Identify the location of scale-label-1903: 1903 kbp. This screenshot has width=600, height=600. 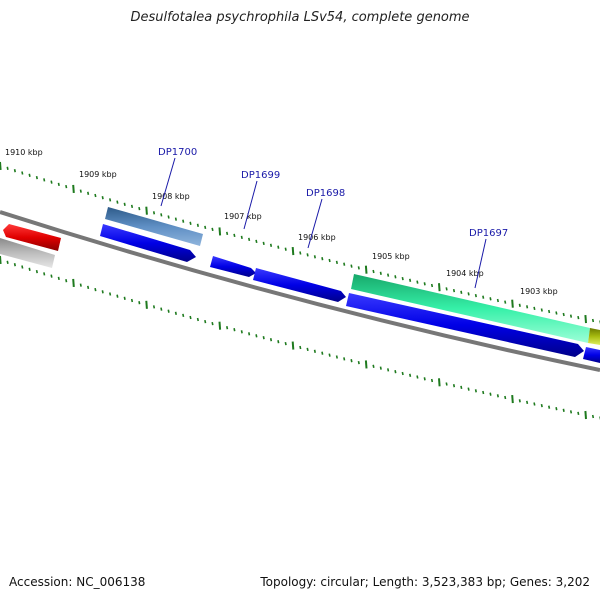
(539, 291).